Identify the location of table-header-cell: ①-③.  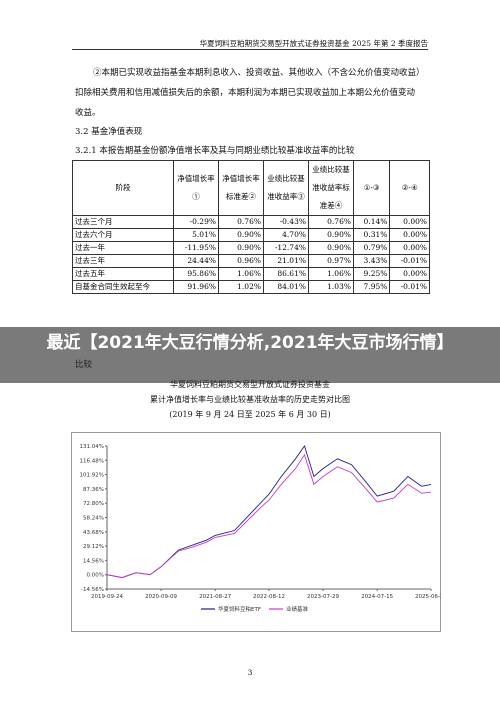
(371, 188).